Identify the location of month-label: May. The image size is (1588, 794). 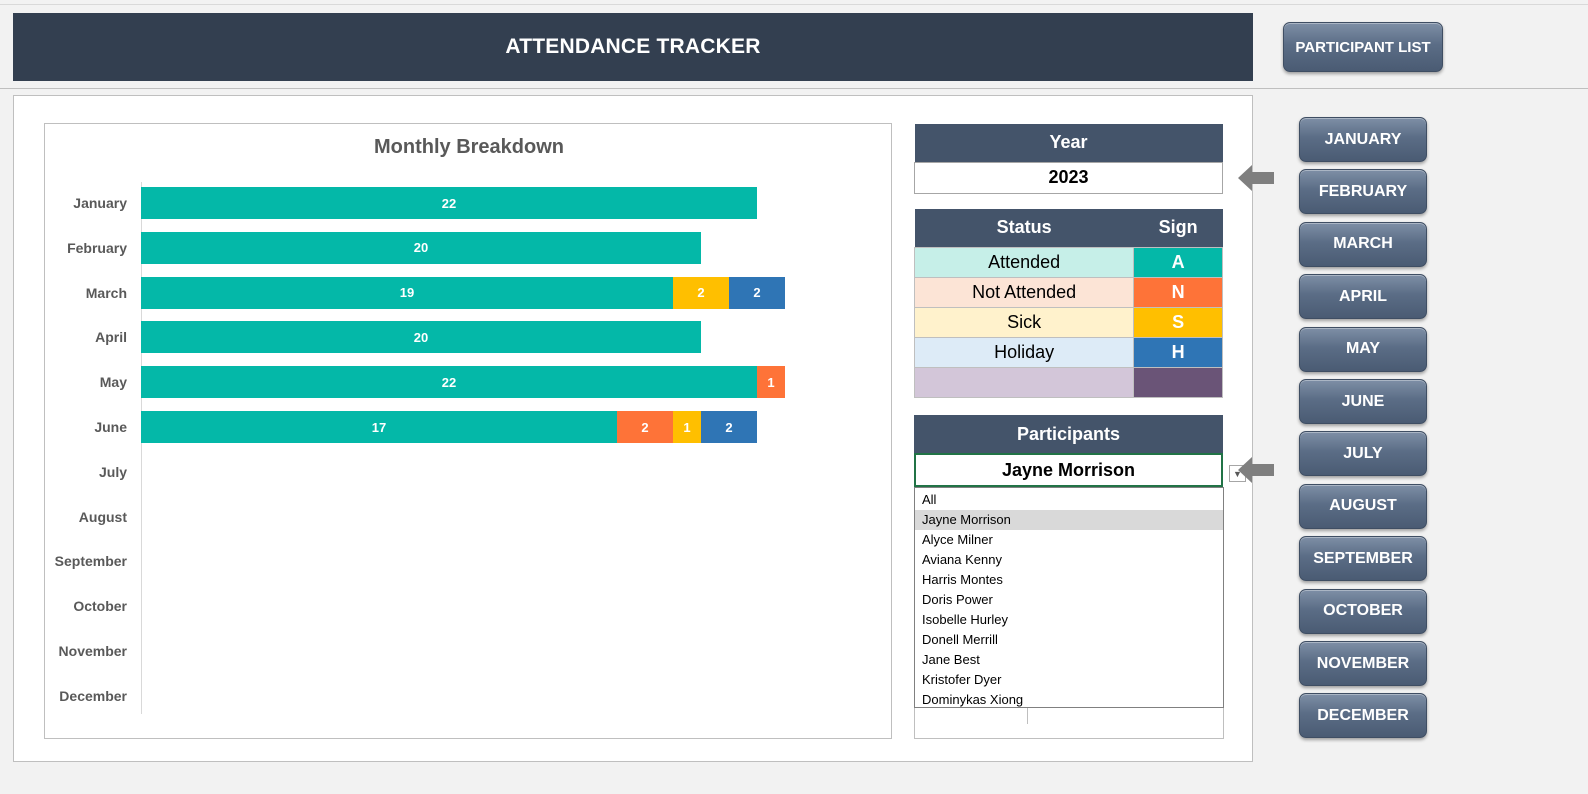
(113, 382).